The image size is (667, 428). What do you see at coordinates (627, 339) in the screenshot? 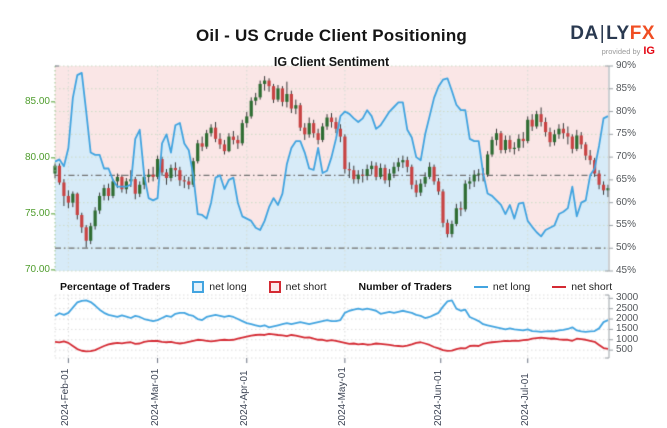
I see `count-axis-label: 1000` at bounding box center [627, 339].